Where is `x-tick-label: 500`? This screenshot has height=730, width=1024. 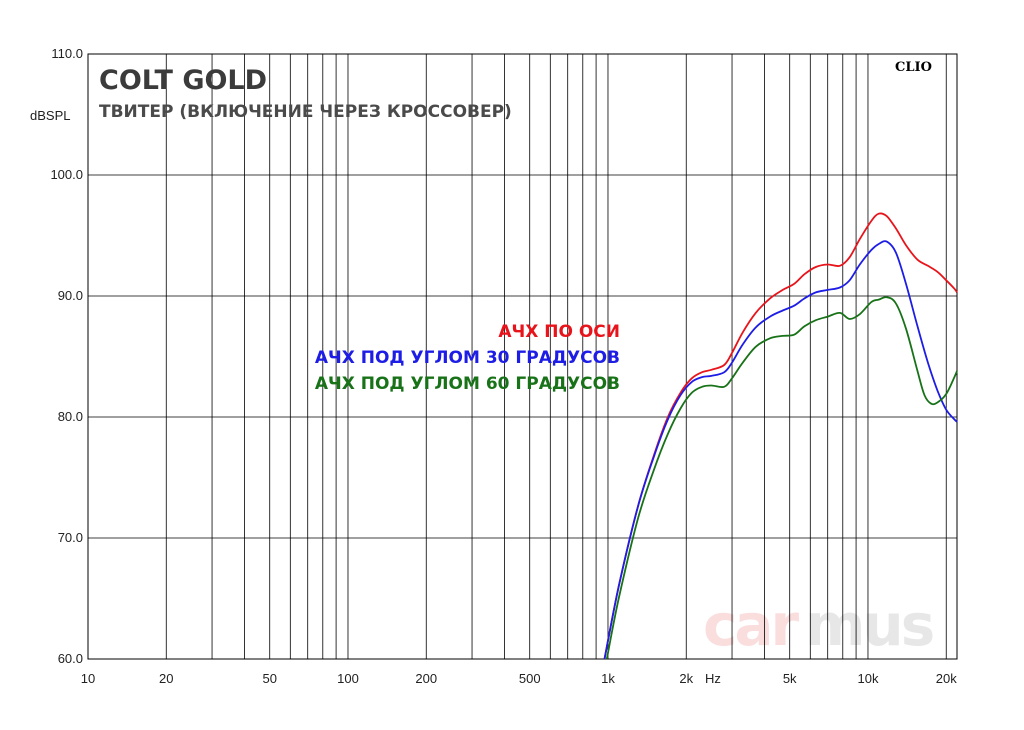
x-tick-label: 500 is located at coordinates (530, 678).